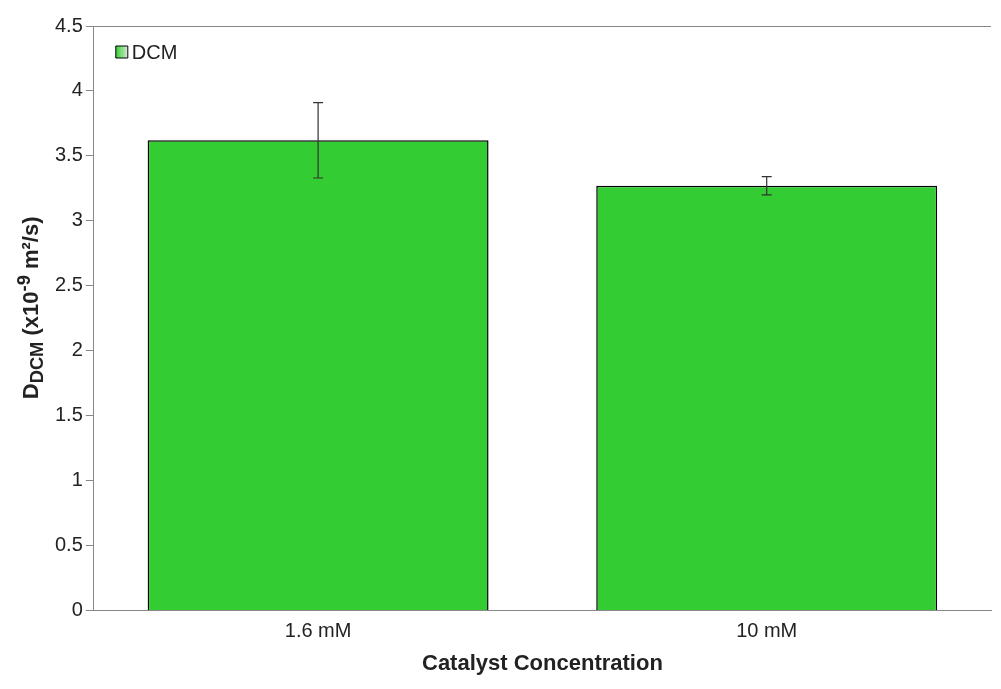  I want to click on y-tick-label: 3.5, so click(68, 154).